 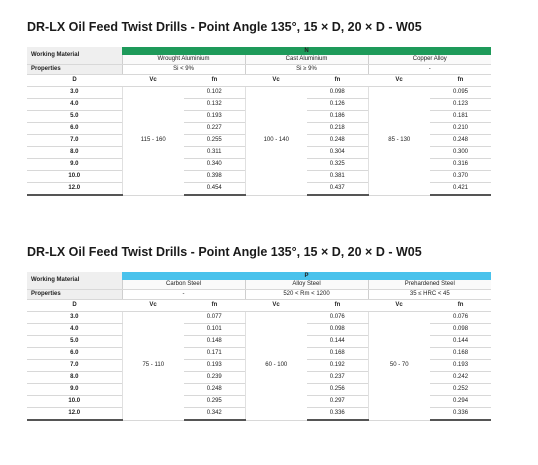 What do you see at coordinates (461, 116) in the screenshot?
I see `fn-value: 0.181` at bounding box center [461, 116].